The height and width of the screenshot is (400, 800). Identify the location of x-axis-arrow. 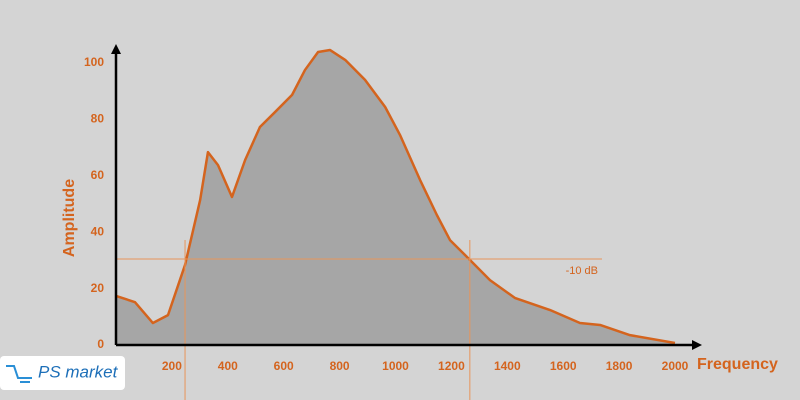
(697, 345).